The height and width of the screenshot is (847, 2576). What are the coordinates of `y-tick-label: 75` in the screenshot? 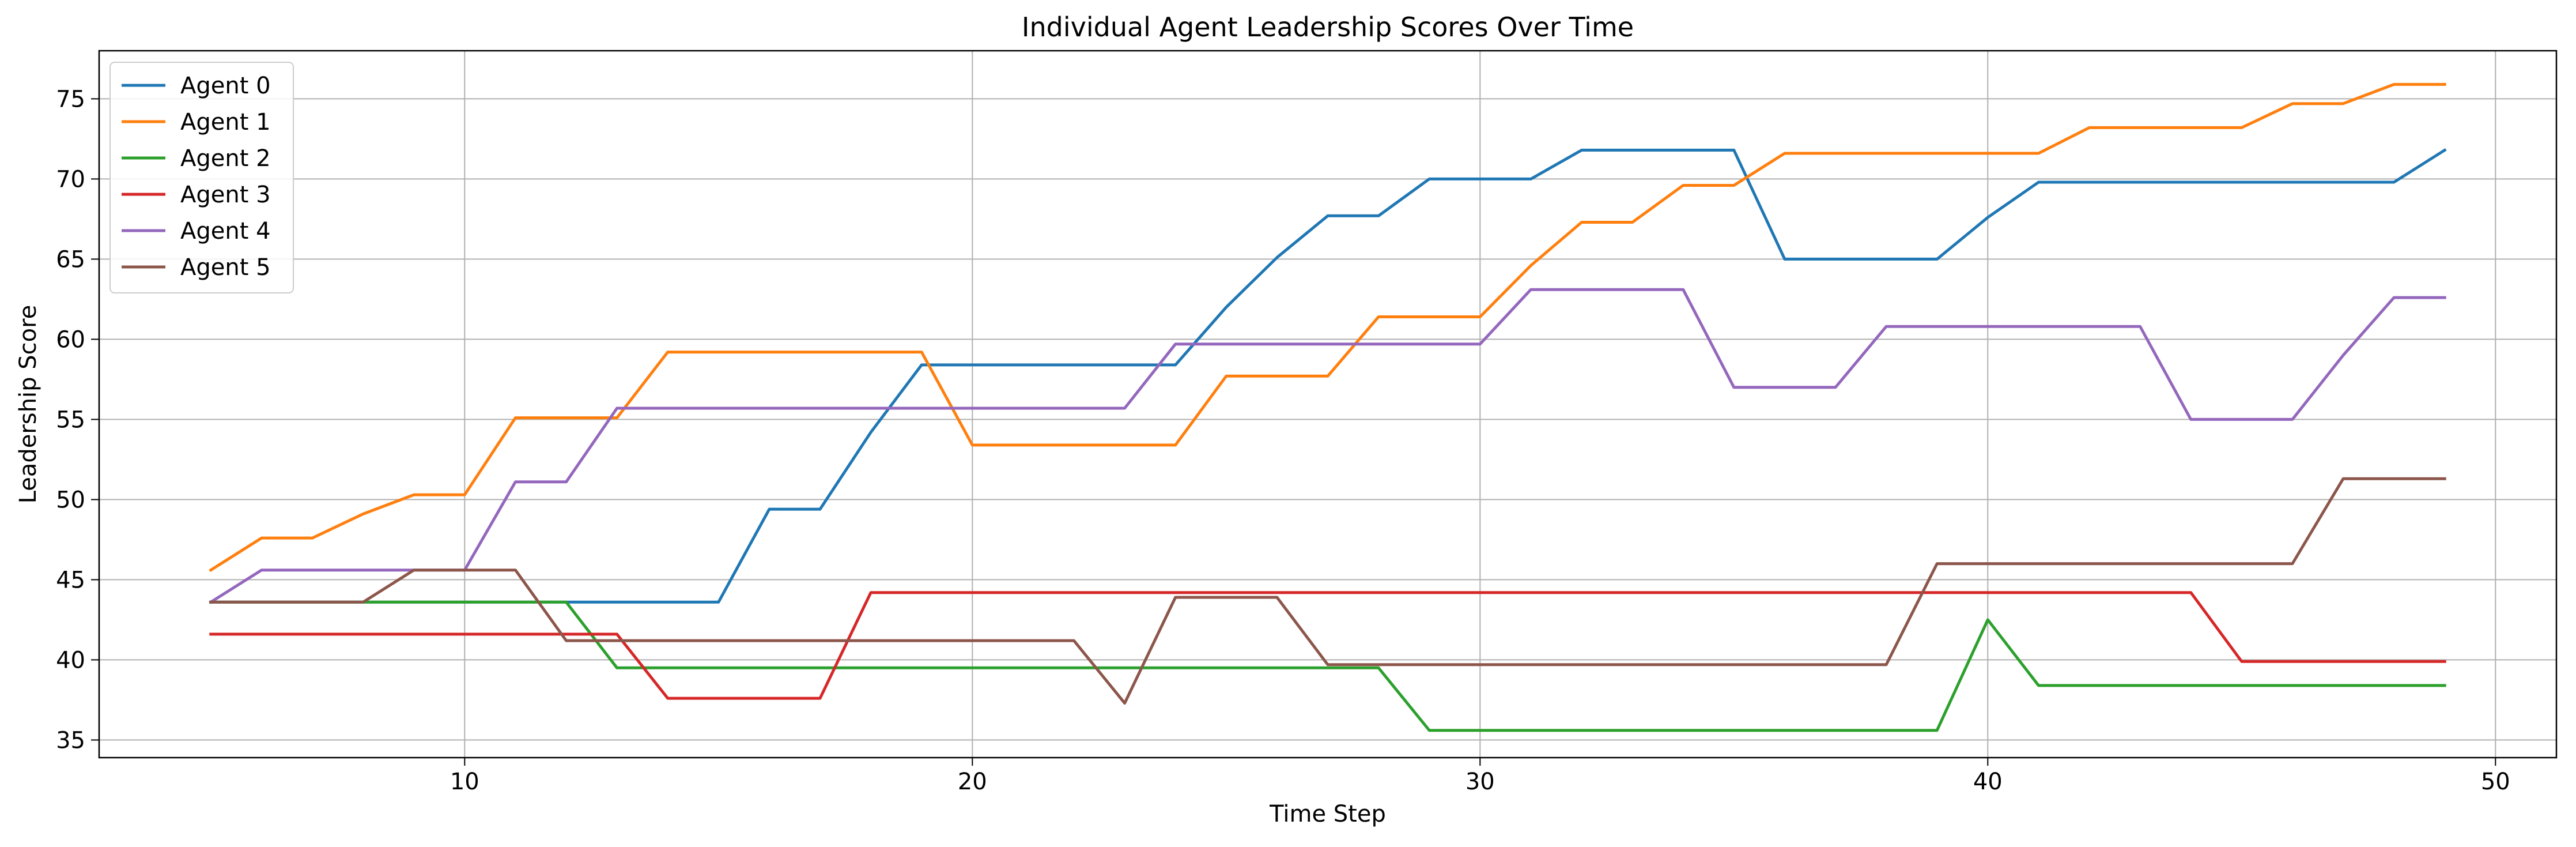 It's located at (70, 99).